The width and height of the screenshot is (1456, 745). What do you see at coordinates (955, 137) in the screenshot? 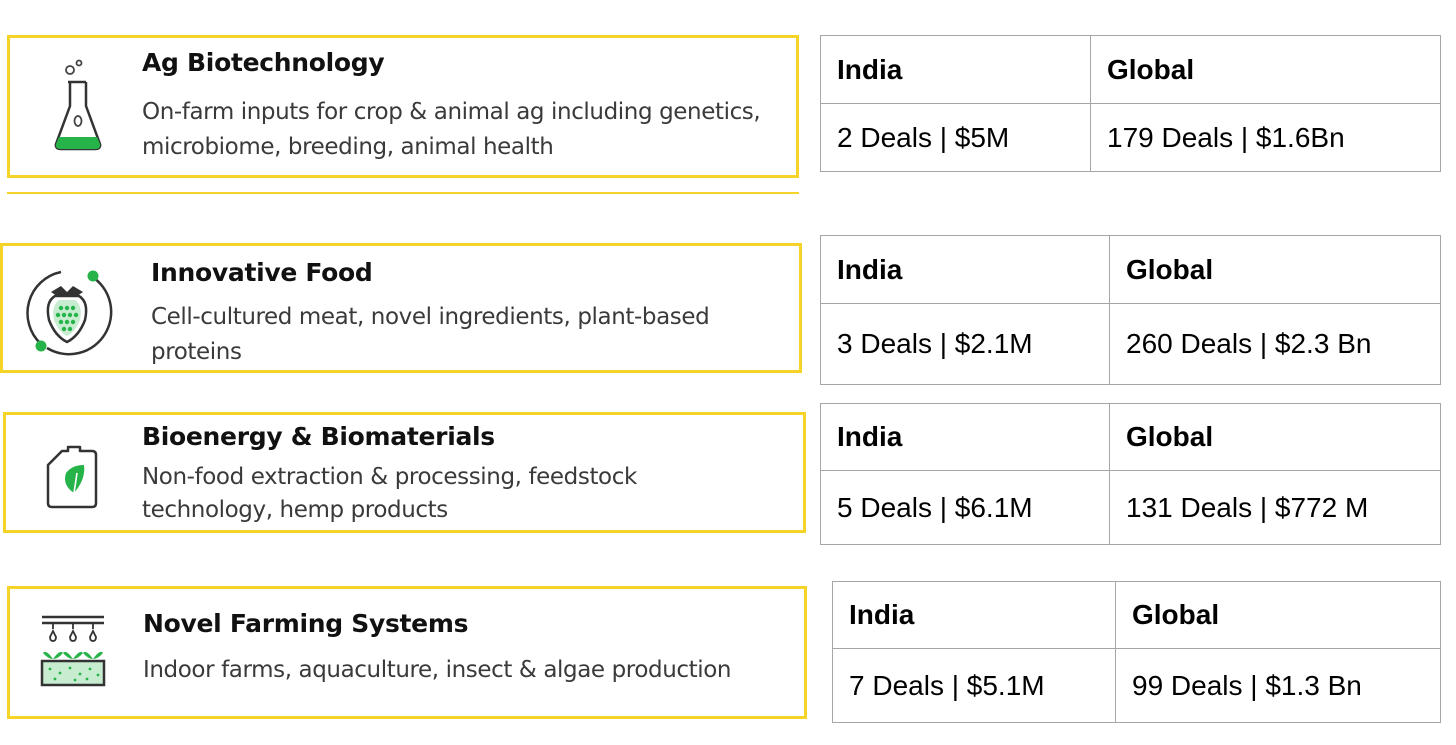
I see `india-deals: 2 Deals | $5M` at bounding box center [955, 137].